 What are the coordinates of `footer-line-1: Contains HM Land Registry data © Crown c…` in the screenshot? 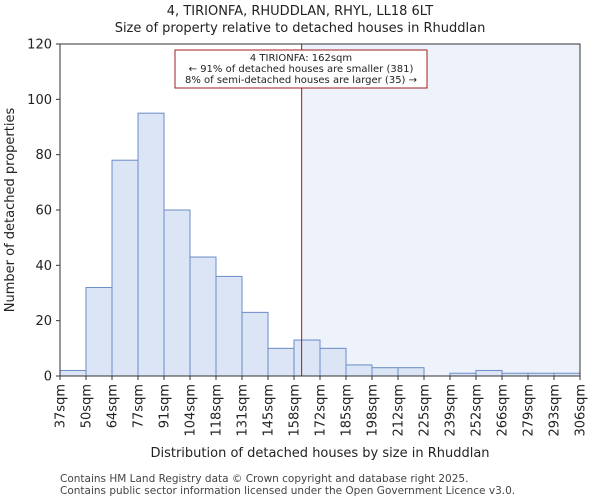 It's located at (264, 479).